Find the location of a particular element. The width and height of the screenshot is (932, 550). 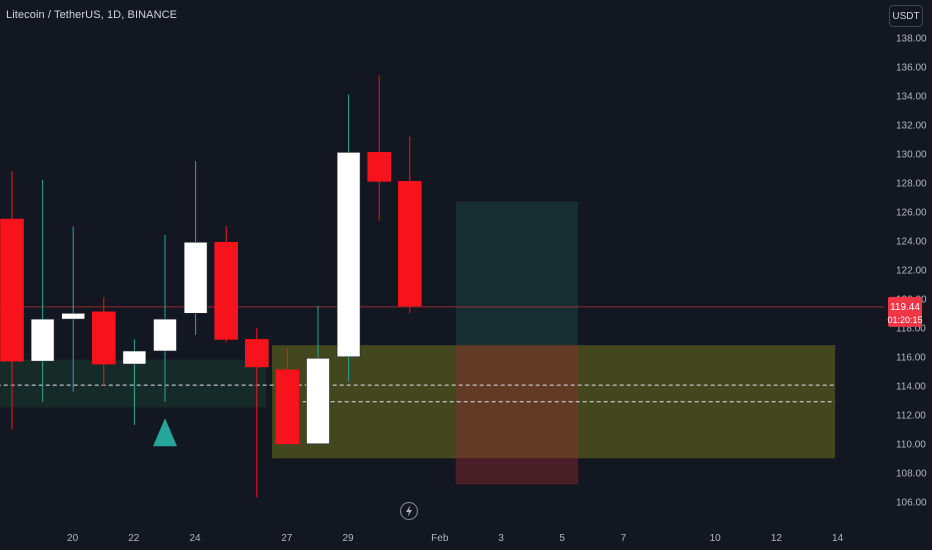

time-tick-label: 7 is located at coordinates (624, 538).